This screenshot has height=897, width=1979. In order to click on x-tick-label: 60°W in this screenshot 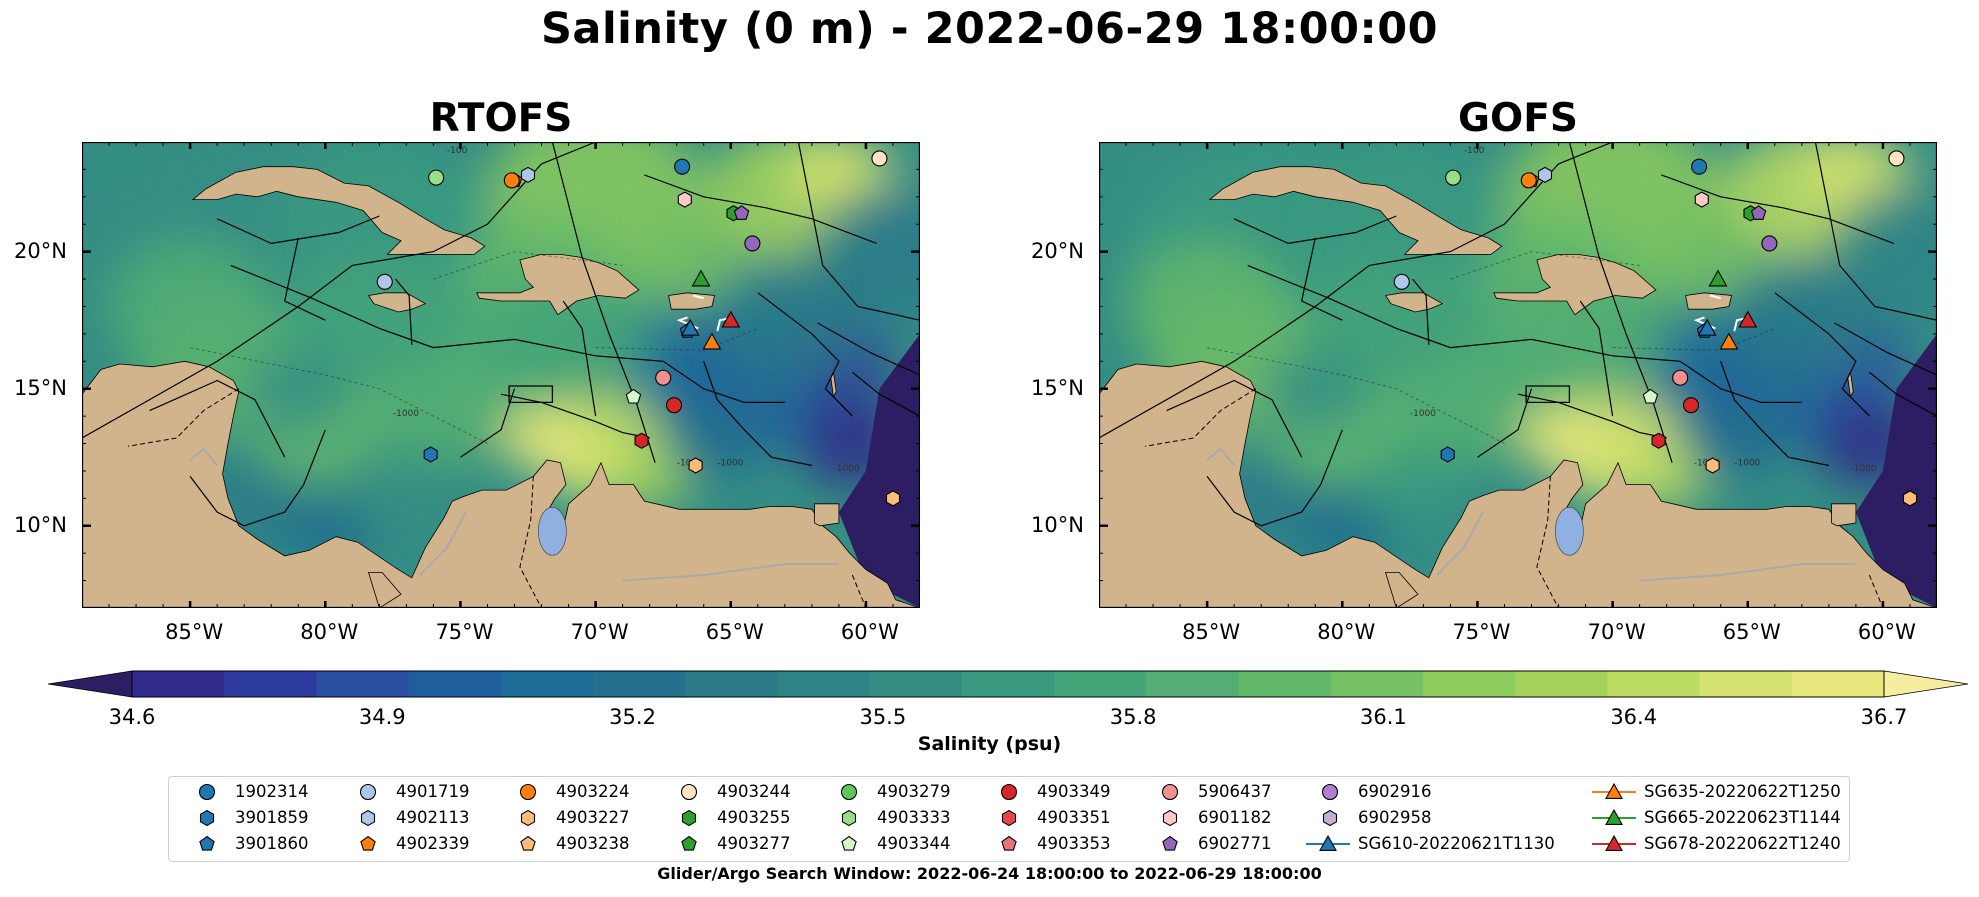, I will do `click(869, 632)`.